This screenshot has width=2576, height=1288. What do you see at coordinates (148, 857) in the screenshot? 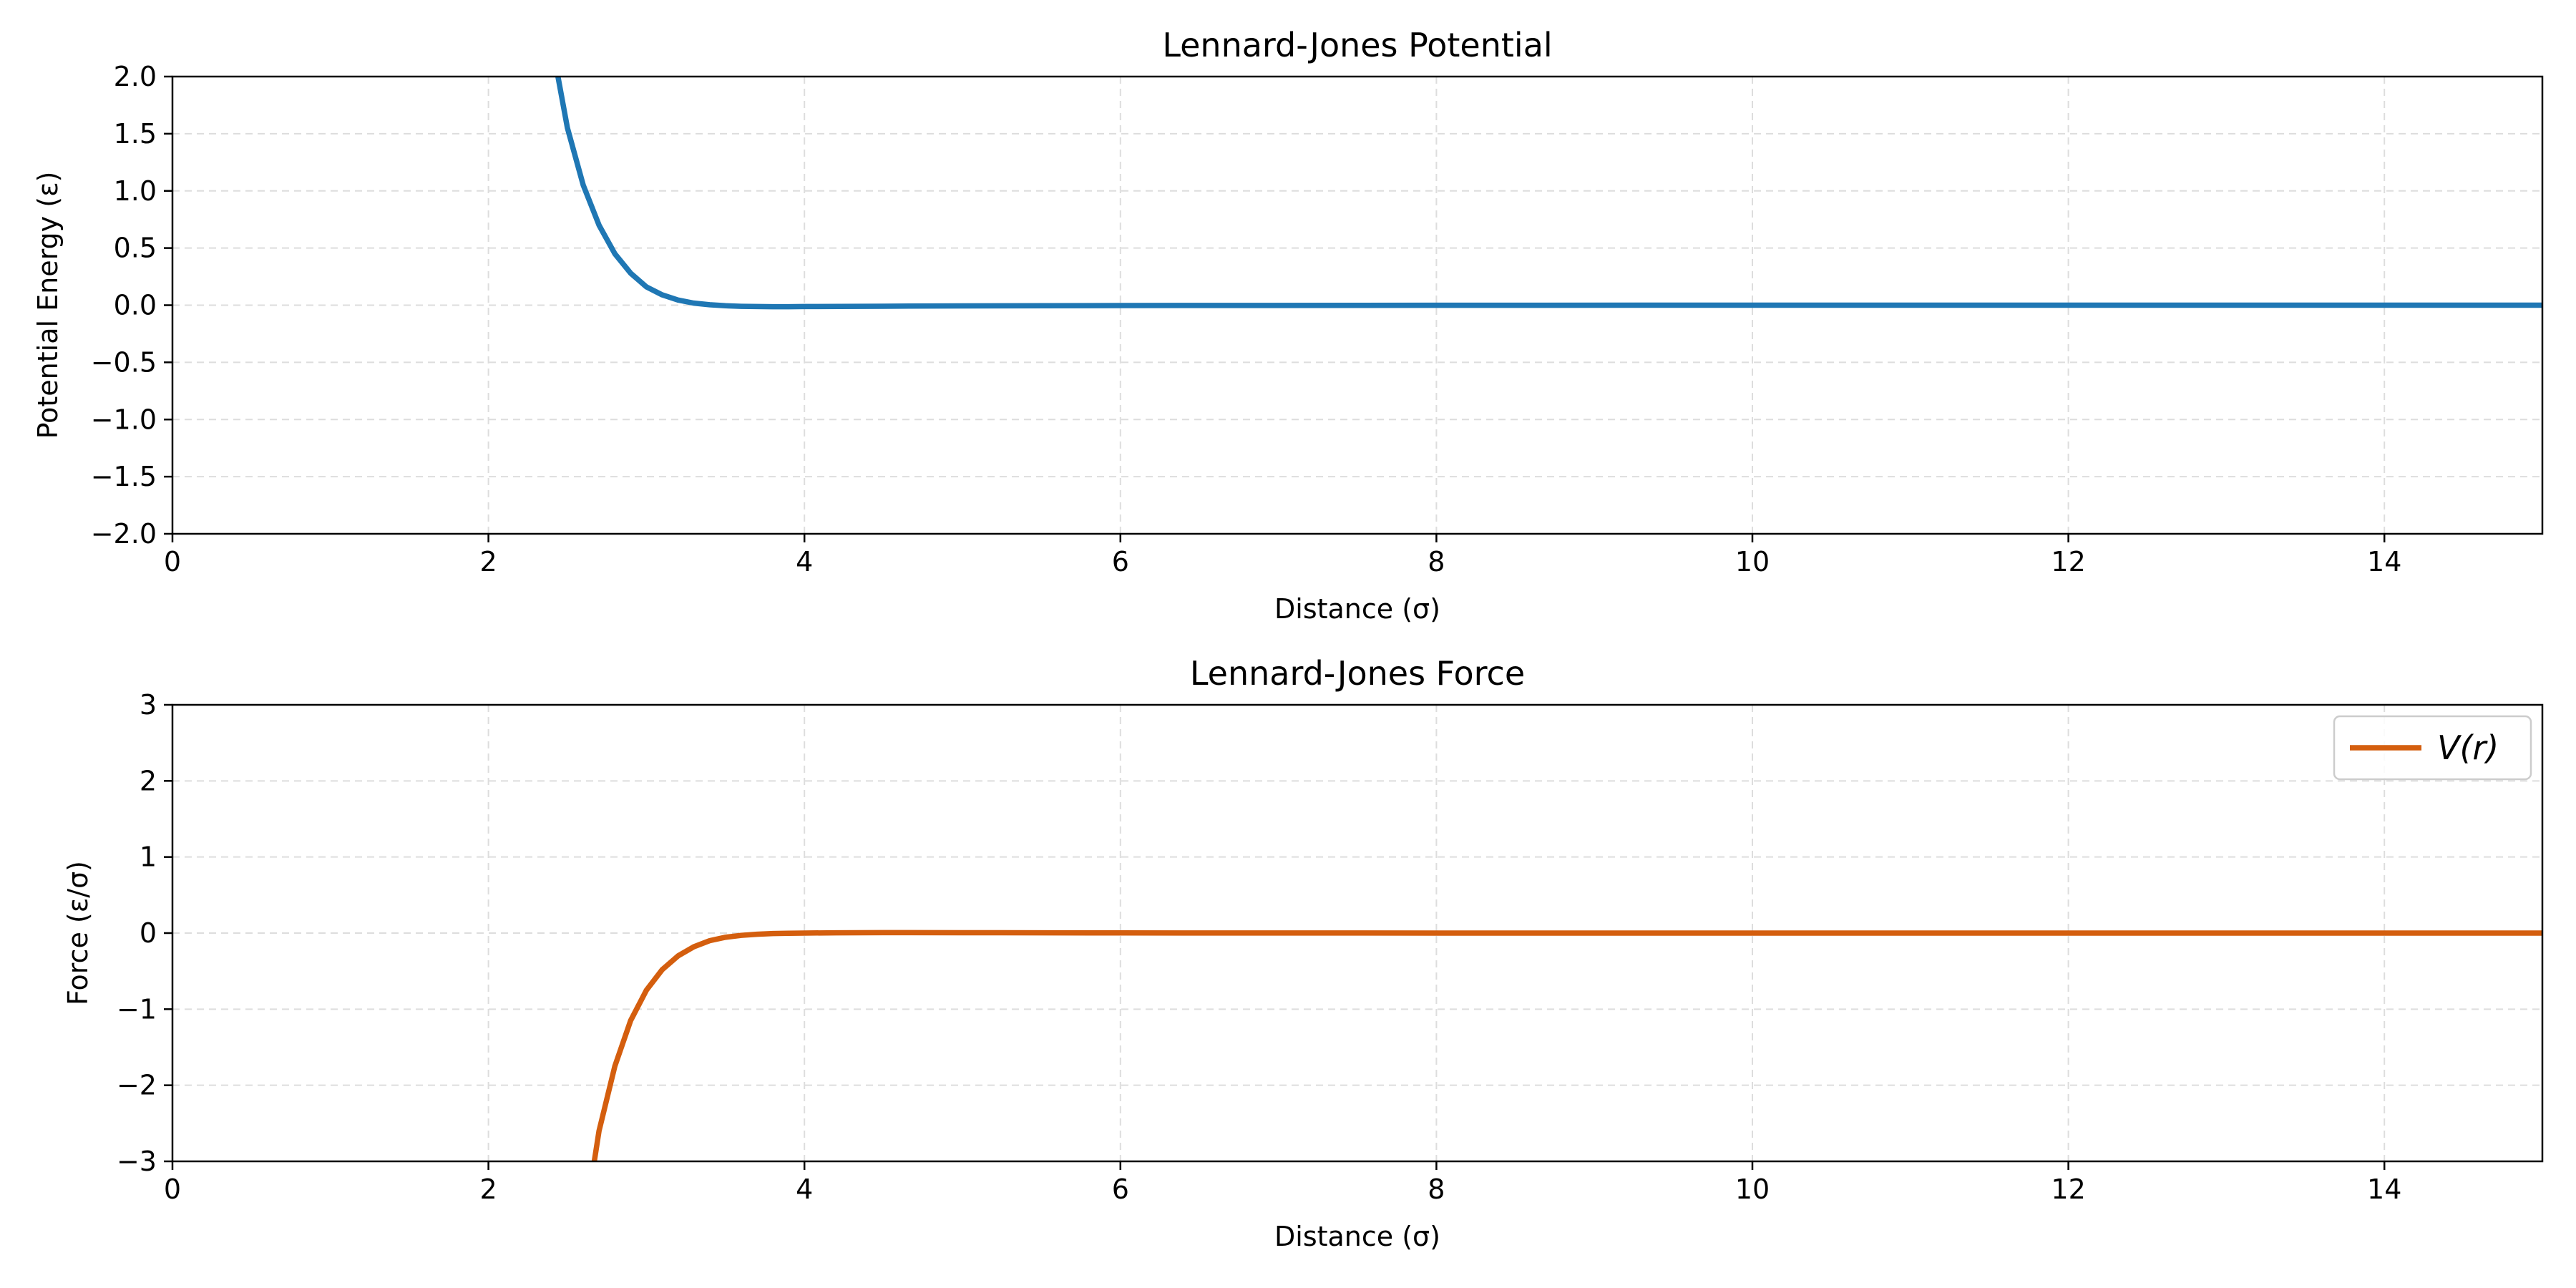
I see `y-tick-label: 1` at bounding box center [148, 857].